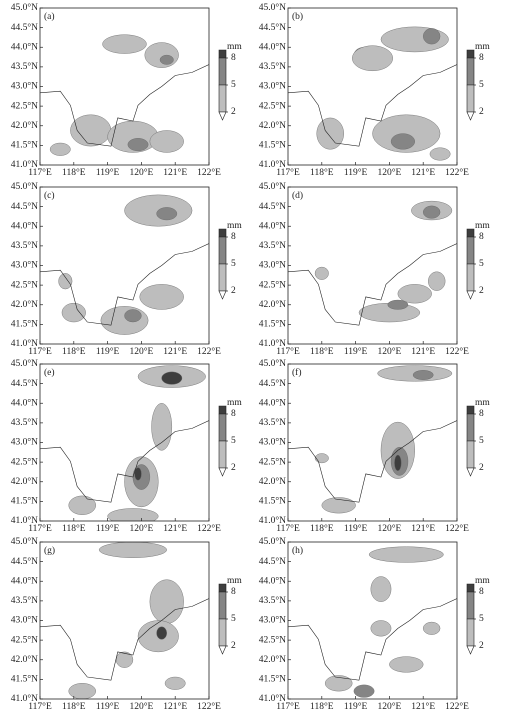 Image resolution: width=512 pixels, height=721 pixels. I want to click on panel-label: (a), so click(49, 16).